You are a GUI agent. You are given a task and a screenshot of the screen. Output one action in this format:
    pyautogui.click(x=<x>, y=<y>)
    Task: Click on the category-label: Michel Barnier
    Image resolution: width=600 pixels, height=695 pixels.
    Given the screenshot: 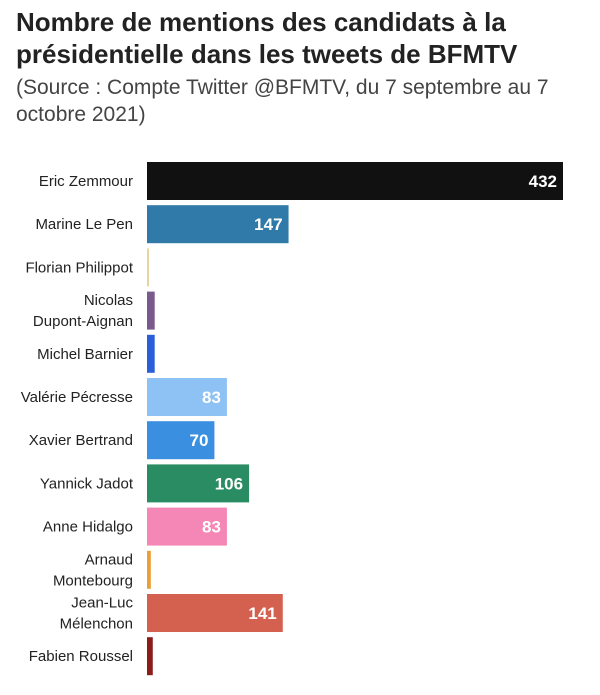 What is the action you would take?
    pyautogui.click(x=85, y=354)
    